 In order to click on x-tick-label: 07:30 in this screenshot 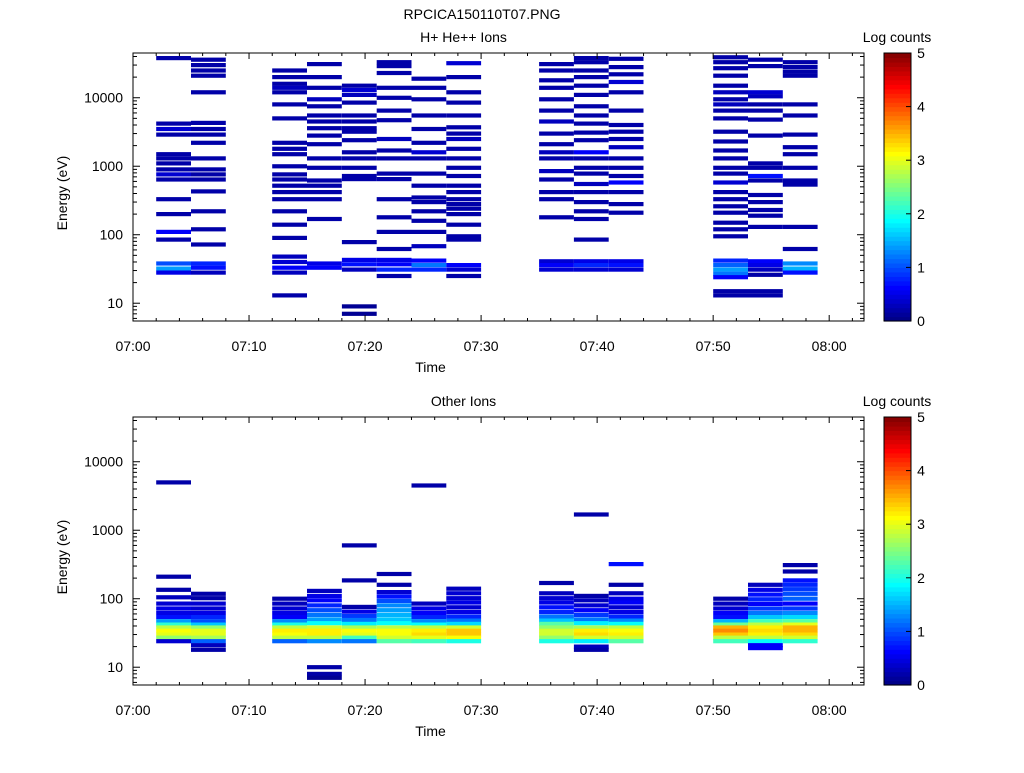, I will do `click(481, 346)`.